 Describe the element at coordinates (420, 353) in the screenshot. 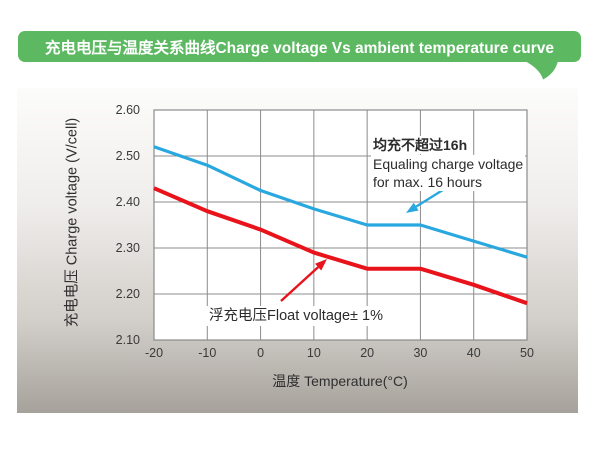

I see `x-tick-label: 30` at that location.